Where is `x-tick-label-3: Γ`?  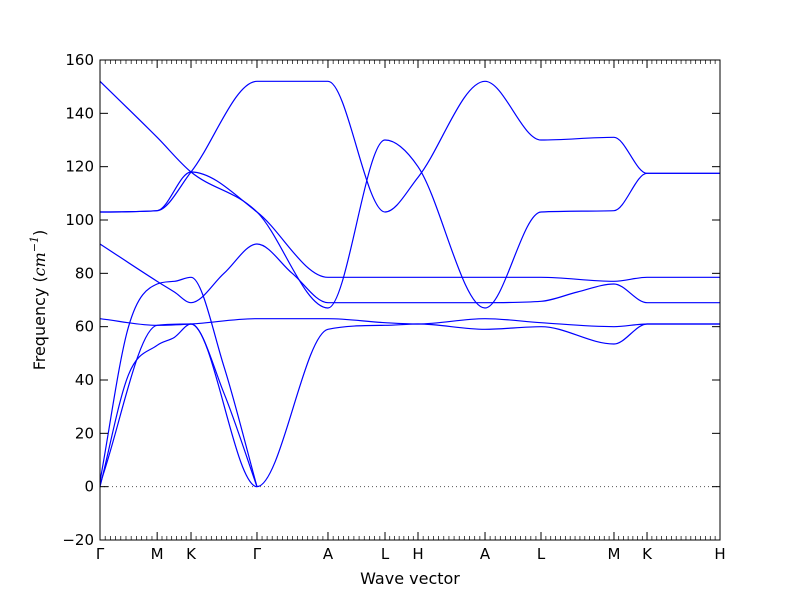
x-tick-label-3: Γ is located at coordinates (257, 554).